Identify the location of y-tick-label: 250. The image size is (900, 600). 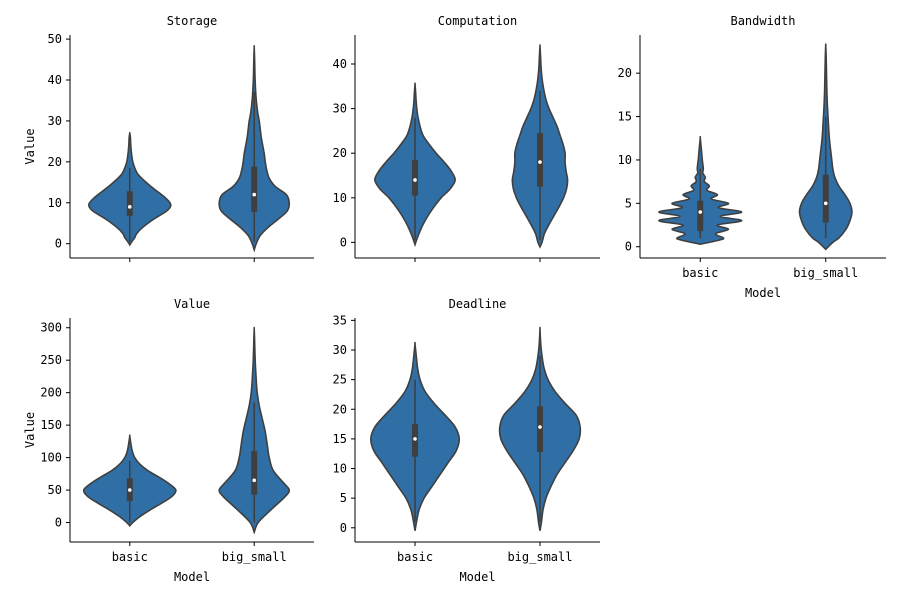
(51, 360).